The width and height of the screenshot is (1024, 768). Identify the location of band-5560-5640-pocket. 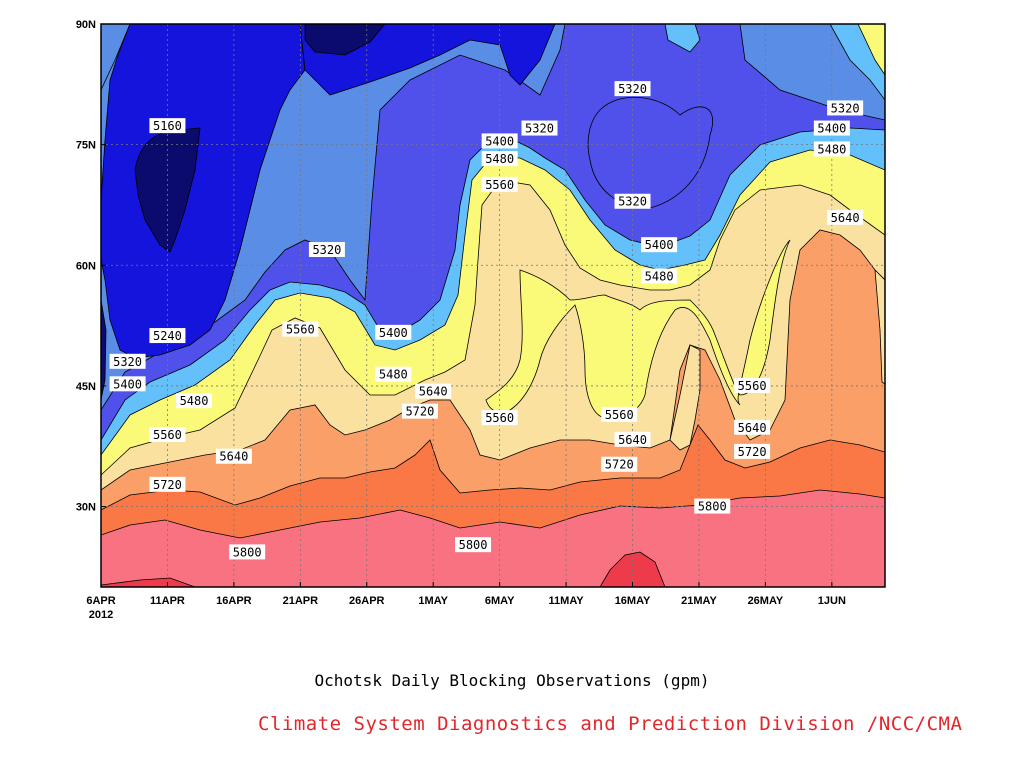
(685, 397).